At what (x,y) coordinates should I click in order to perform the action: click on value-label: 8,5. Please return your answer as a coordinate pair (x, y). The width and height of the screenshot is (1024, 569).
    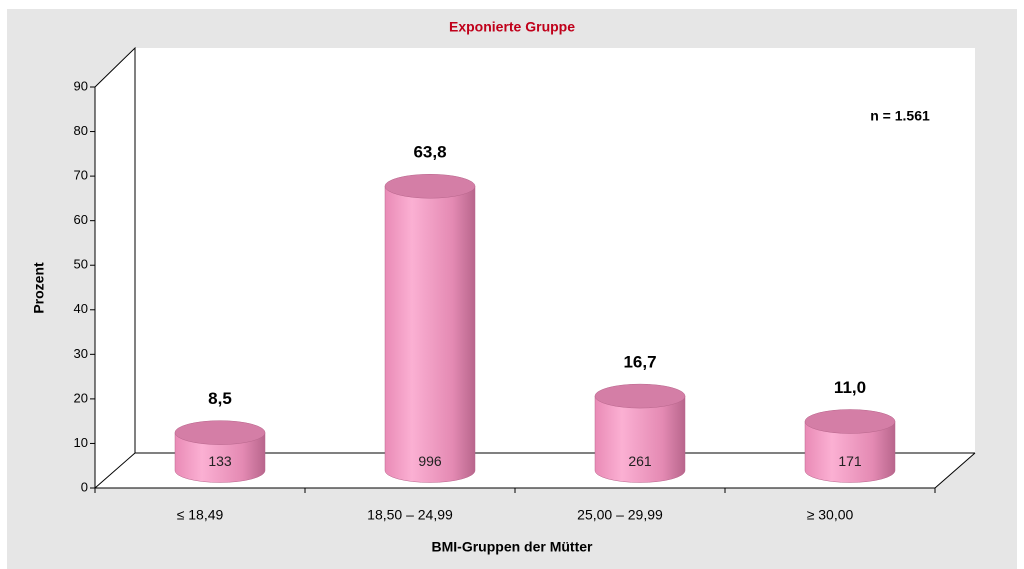
    Looking at the image, I should click on (220, 398).